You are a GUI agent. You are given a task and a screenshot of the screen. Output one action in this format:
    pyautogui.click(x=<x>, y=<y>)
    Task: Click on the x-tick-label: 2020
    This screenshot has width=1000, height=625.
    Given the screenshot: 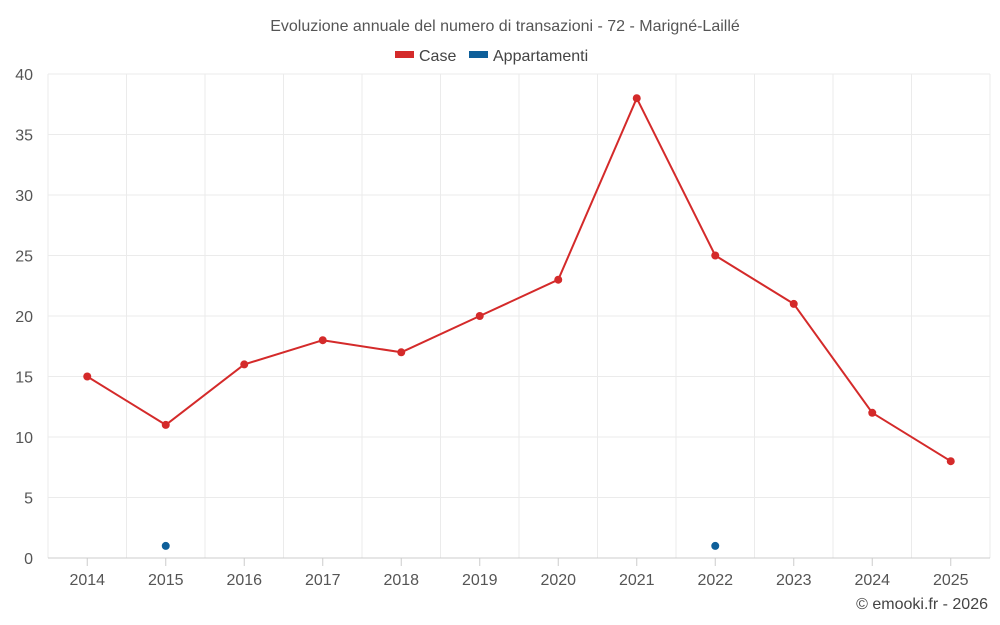 What is the action you would take?
    pyautogui.click(x=558, y=580)
    